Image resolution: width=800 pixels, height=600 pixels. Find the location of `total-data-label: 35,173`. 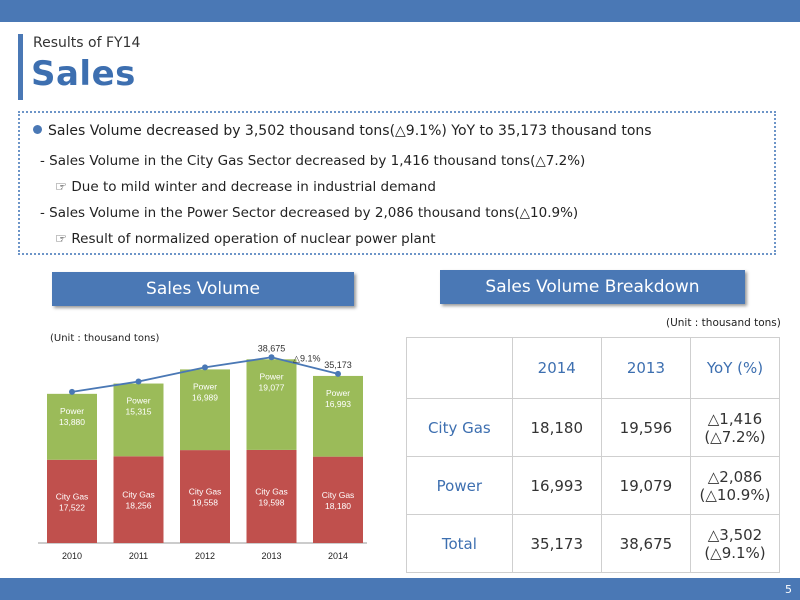

total-data-label: 35,173 is located at coordinates (338, 365).